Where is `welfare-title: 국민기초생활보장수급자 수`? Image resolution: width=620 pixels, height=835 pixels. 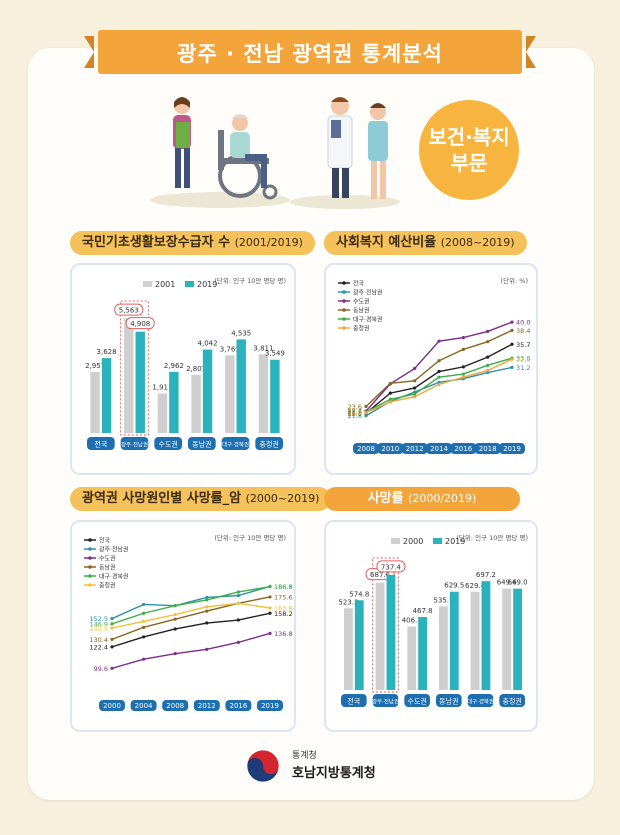 welfare-title: 국민기초생활보장수급자 수 is located at coordinates (156, 242).